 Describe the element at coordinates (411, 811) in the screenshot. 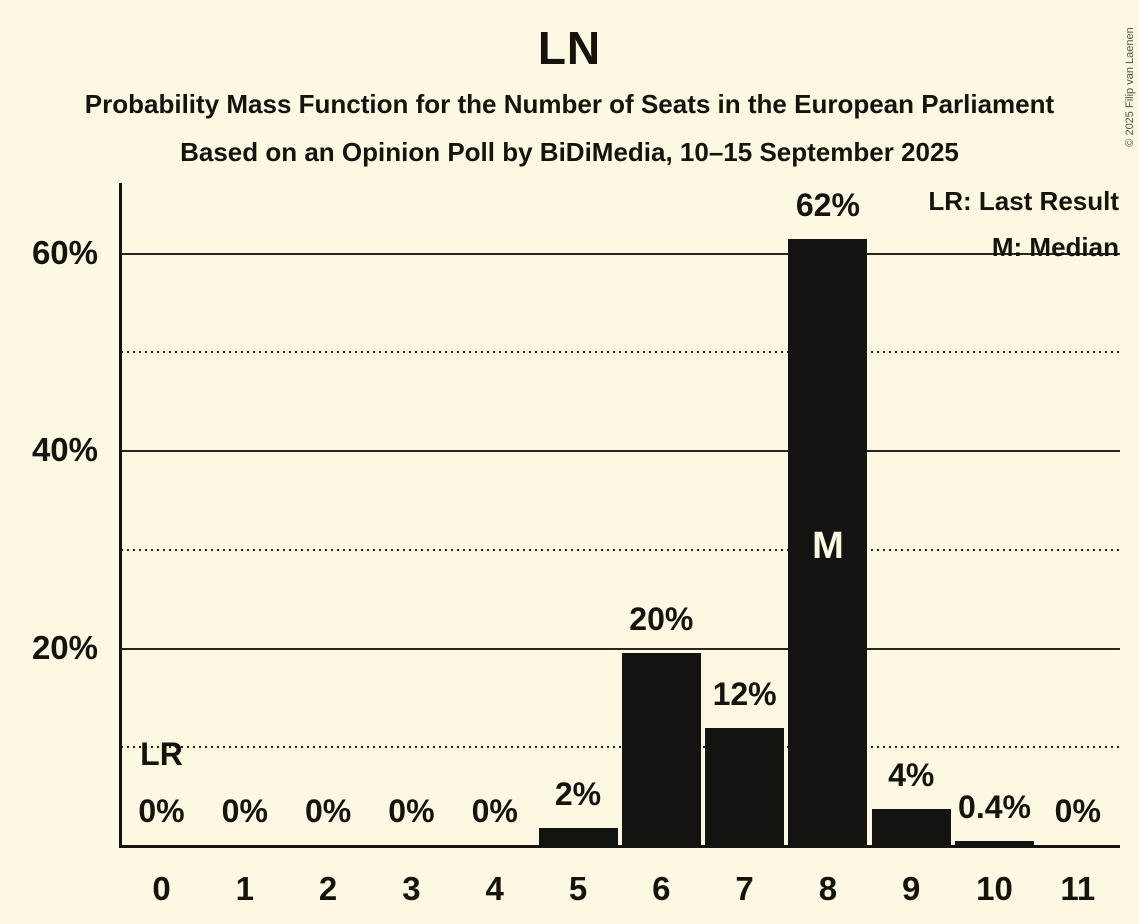

I see `bar-value-label-3: 0%` at that location.